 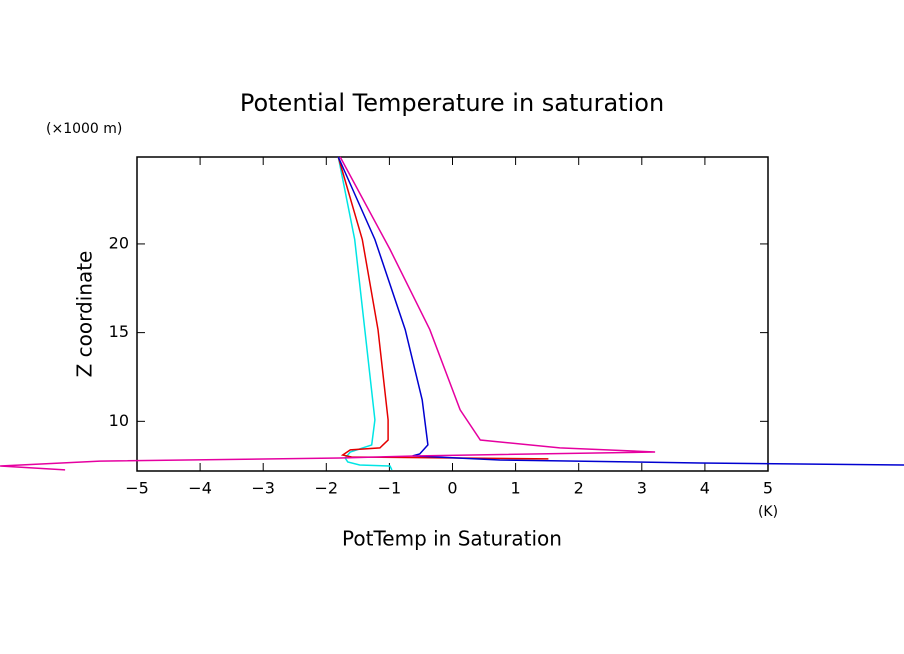 What do you see at coordinates (768, 512) in the screenshot?
I see `x-unit: (K)` at bounding box center [768, 512].